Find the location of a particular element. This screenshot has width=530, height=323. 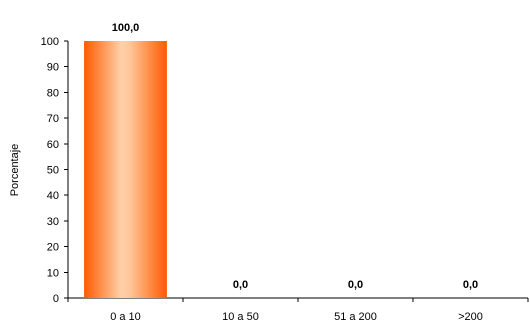

y-tick-label: 30 is located at coordinates (53, 222).